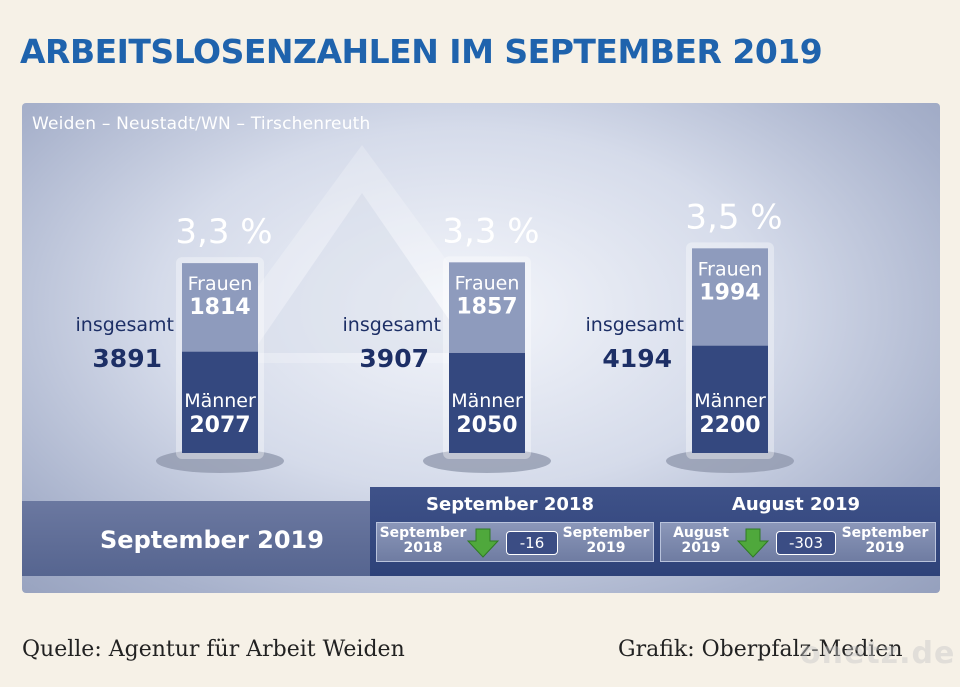 The width and height of the screenshot is (960, 687). I want to click on comparison-title-1: September 2018, so click(510, 504).